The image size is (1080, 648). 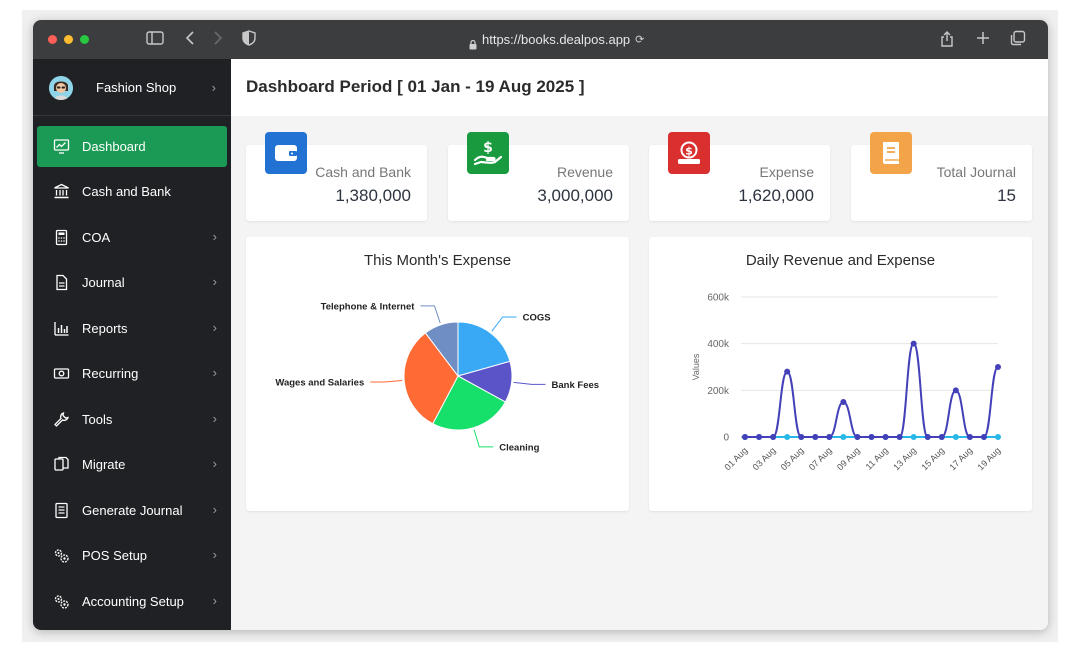 What do you see at coordinates (877, 458) in the screenshot?
I see `x-tick-label: 11 Aug` at bounding box center [877, 458].